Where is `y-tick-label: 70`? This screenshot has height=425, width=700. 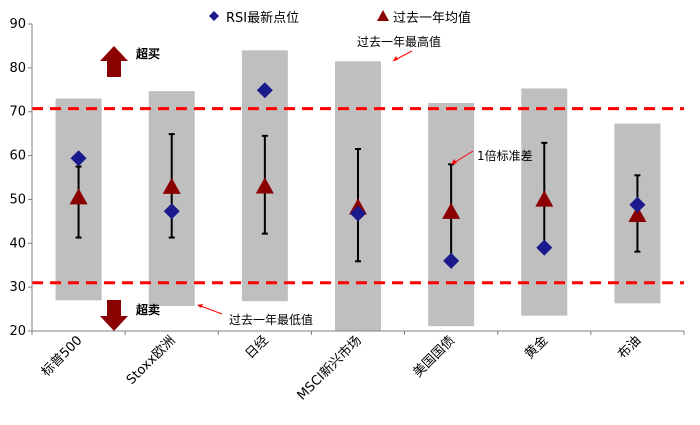
y-tick-label: 70 is located at coordinates (17, 112).